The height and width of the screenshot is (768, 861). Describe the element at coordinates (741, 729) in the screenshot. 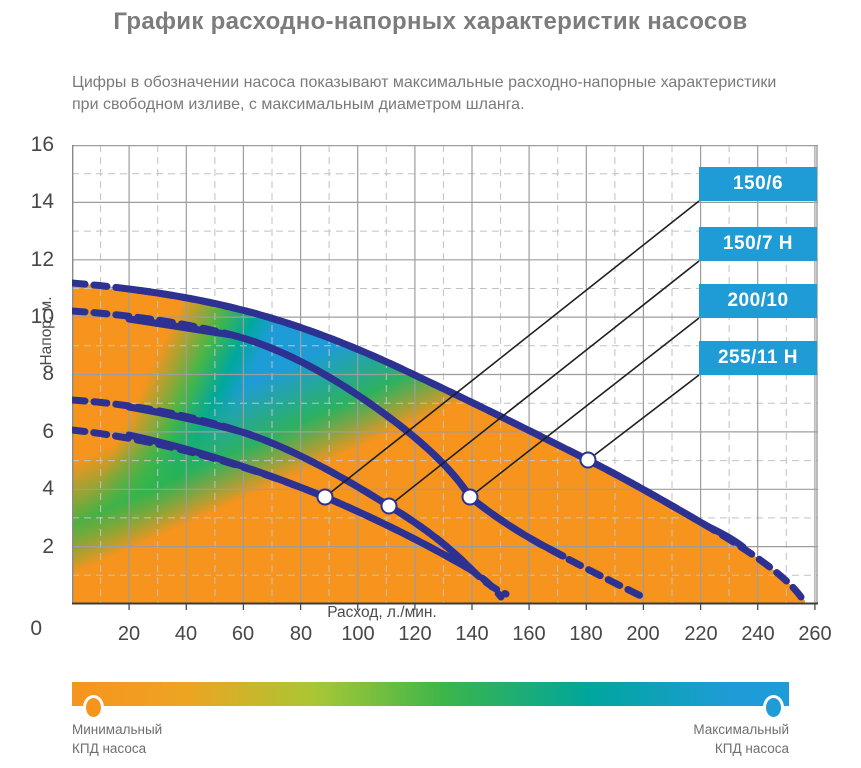

I see `max-efficiency-label-line1: Максимальный` at that location.